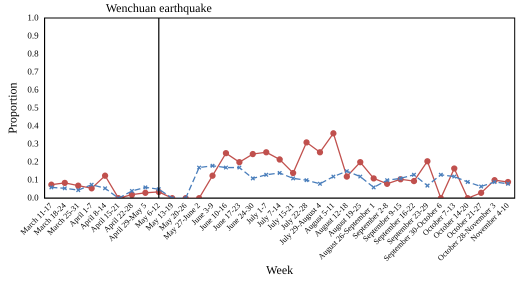 Image resolution: width=520 pixels, height=282 pixels. What do you see at coordinates (33, 107) in the screenshot?
I see `y-tick-label: 0.5` at bounding box center [33, 107].